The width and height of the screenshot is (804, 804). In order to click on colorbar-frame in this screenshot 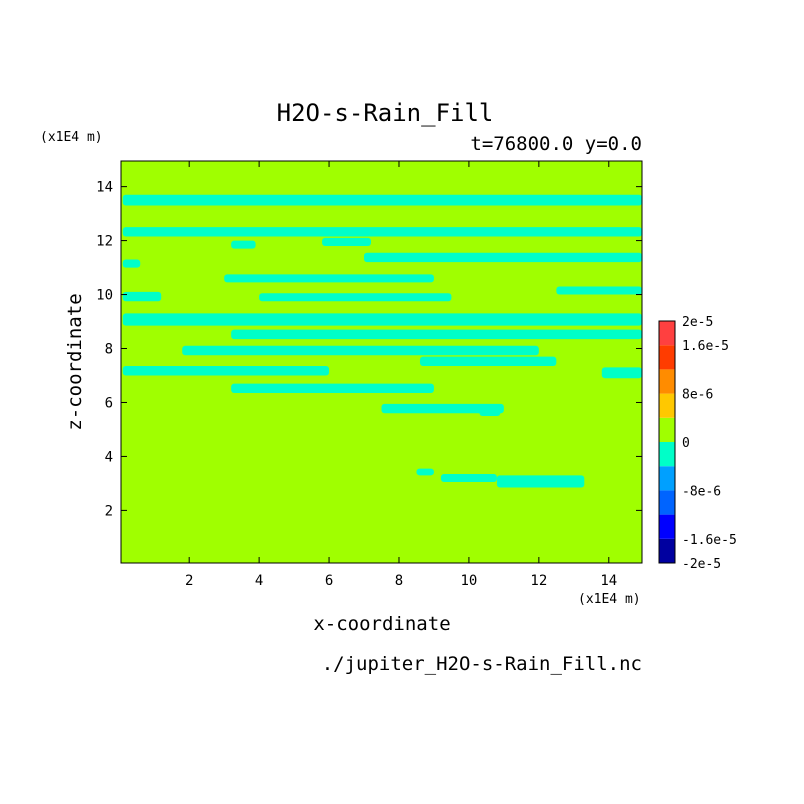, I will do `click(667, 442)`.